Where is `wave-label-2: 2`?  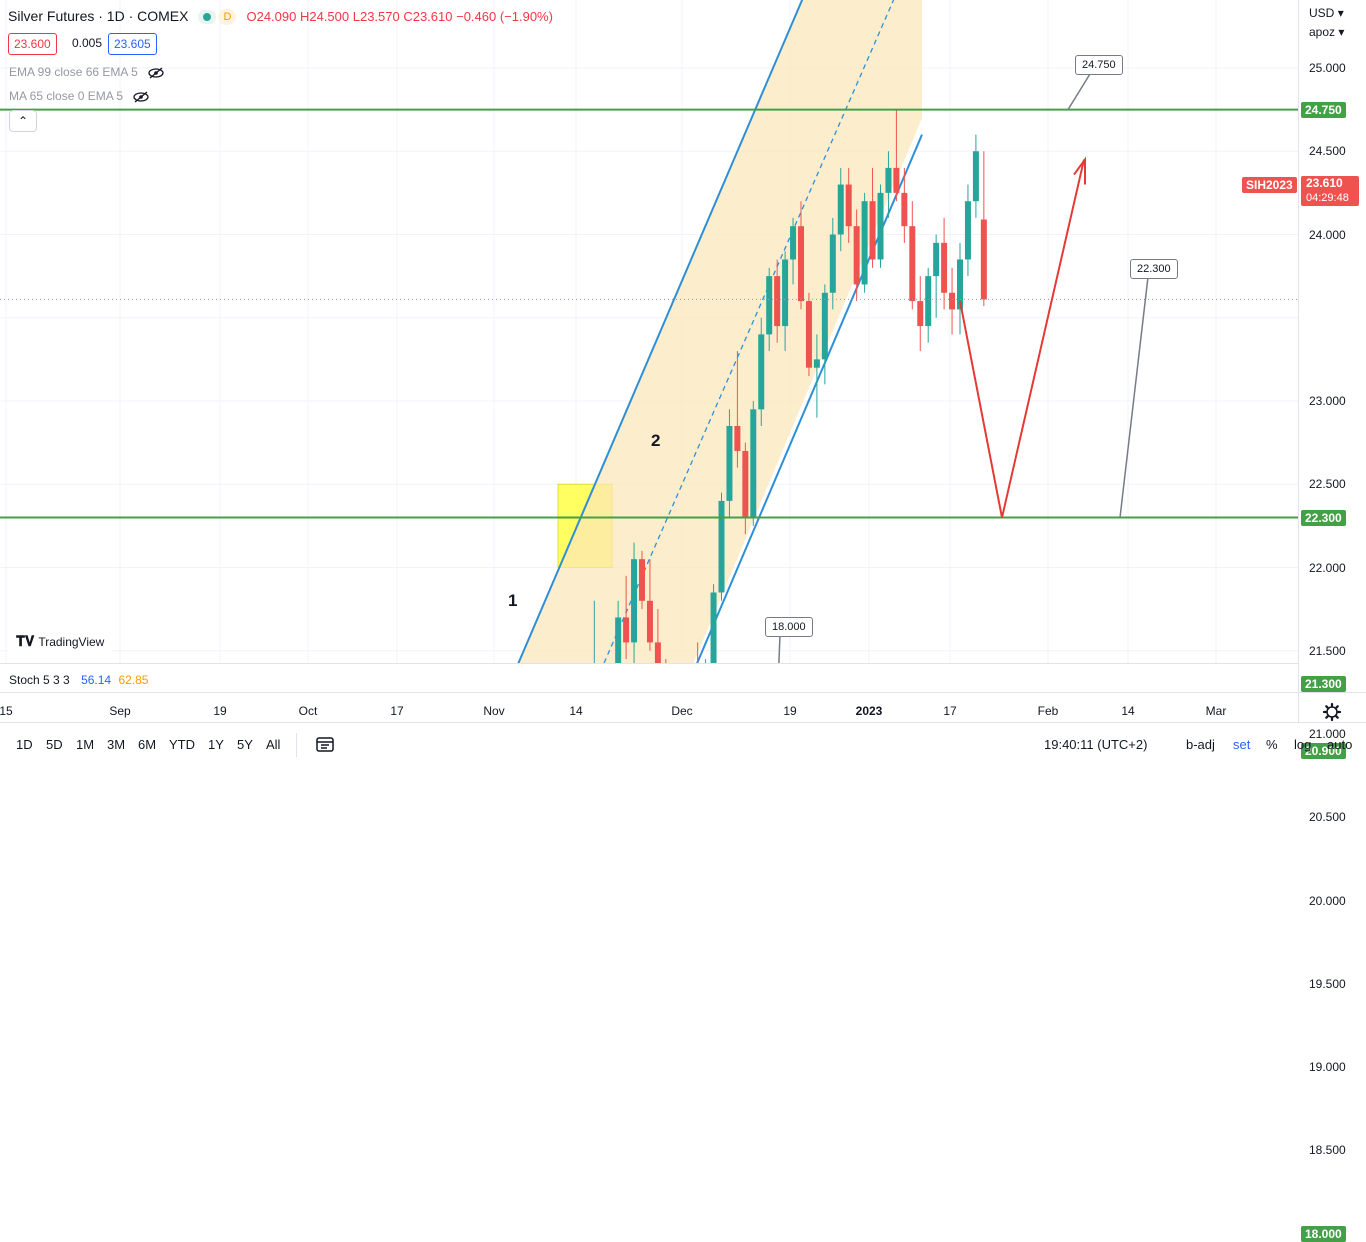 wave-label-2: 2 is located at coordinates (656, 440).